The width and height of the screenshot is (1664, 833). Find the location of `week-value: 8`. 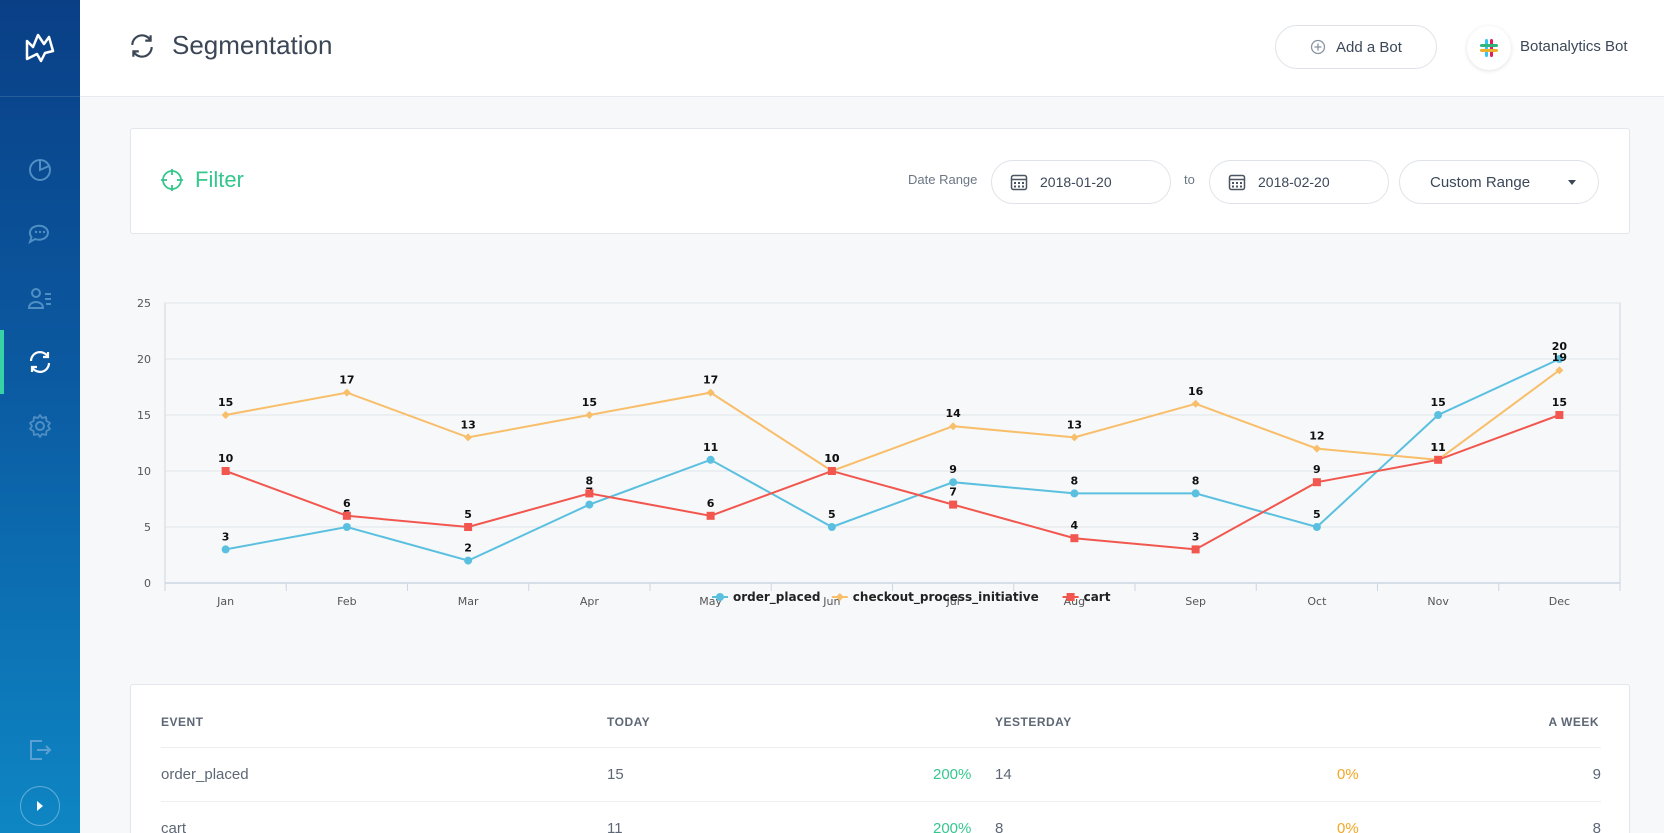

week-value: 8 is located at coordinates (1596, 826).